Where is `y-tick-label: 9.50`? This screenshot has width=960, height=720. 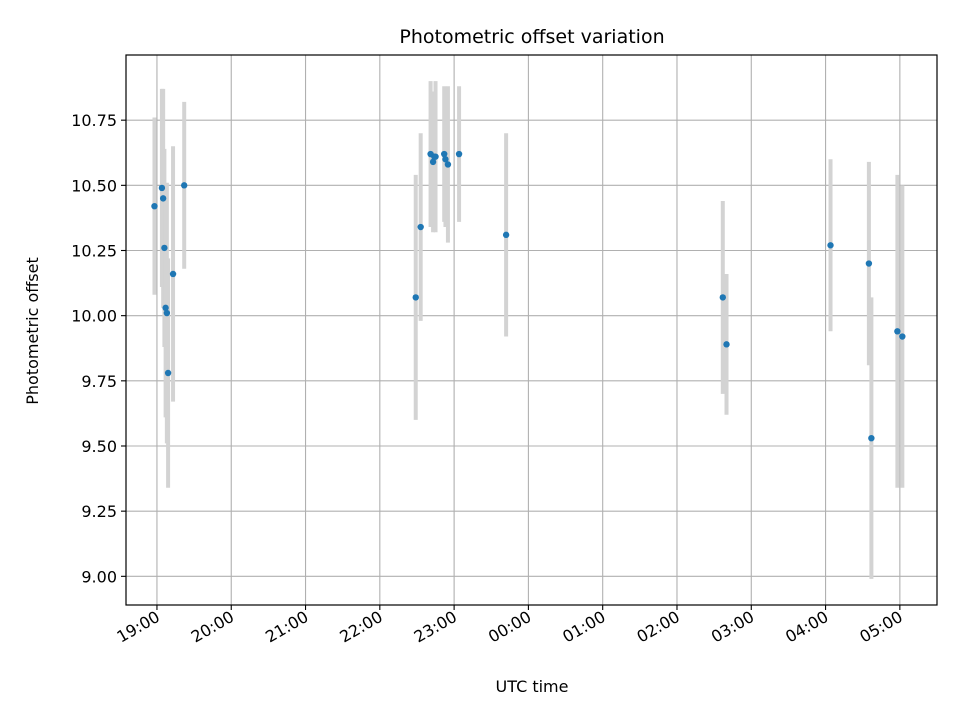 y-tick-label: 9.50 is located at coordinates (99, 446).